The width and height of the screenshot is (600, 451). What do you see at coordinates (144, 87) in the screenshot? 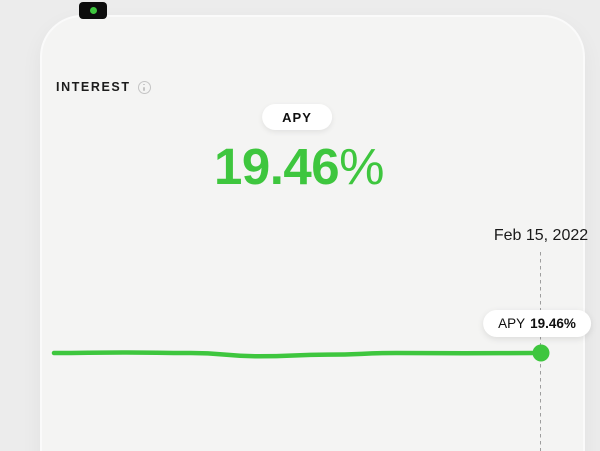
I see `info-icon` at bounding box center [144, 87].